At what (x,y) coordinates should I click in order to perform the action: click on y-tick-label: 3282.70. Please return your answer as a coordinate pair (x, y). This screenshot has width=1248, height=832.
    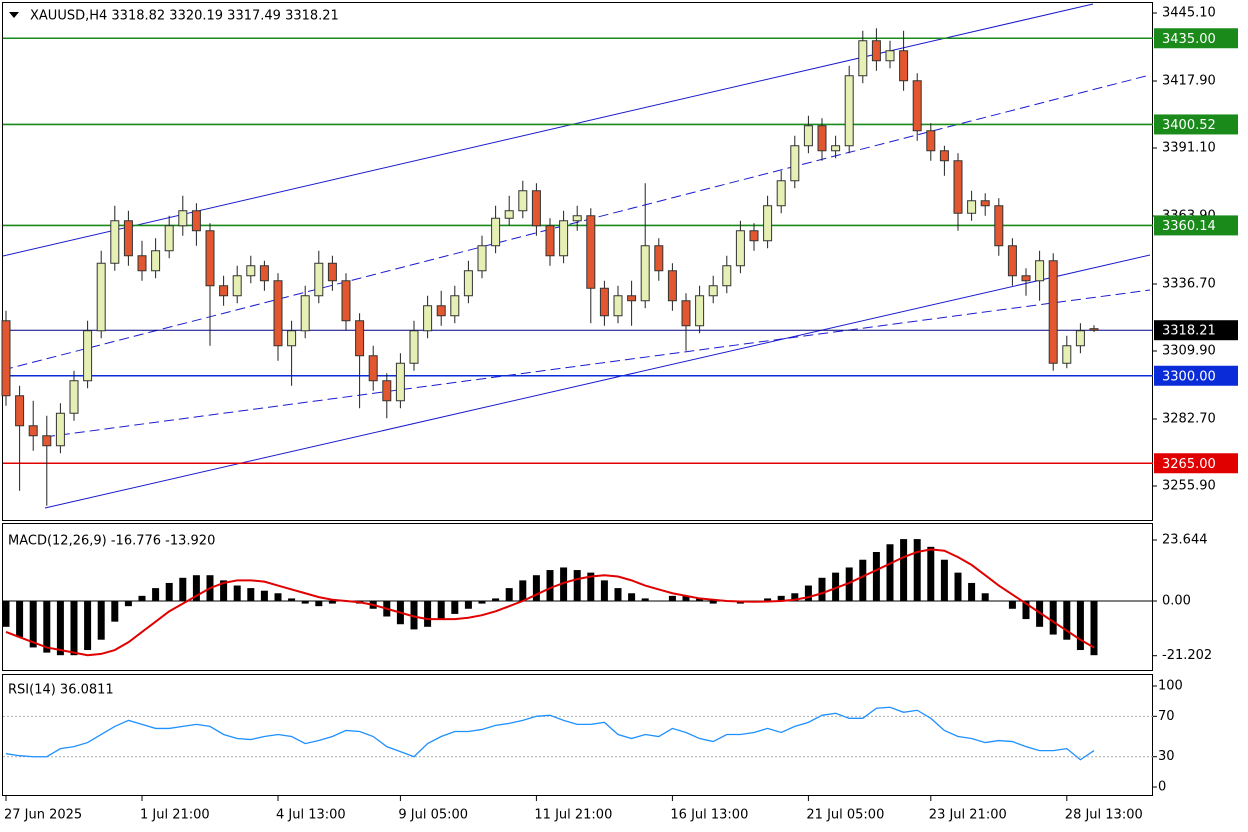
    Looking at the image, I should click on (1189, 419).